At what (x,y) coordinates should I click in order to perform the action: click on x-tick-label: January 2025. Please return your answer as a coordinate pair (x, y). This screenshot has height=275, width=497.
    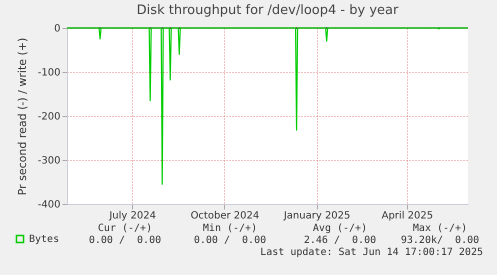
    Looking at the image, I should click on (316, 216).